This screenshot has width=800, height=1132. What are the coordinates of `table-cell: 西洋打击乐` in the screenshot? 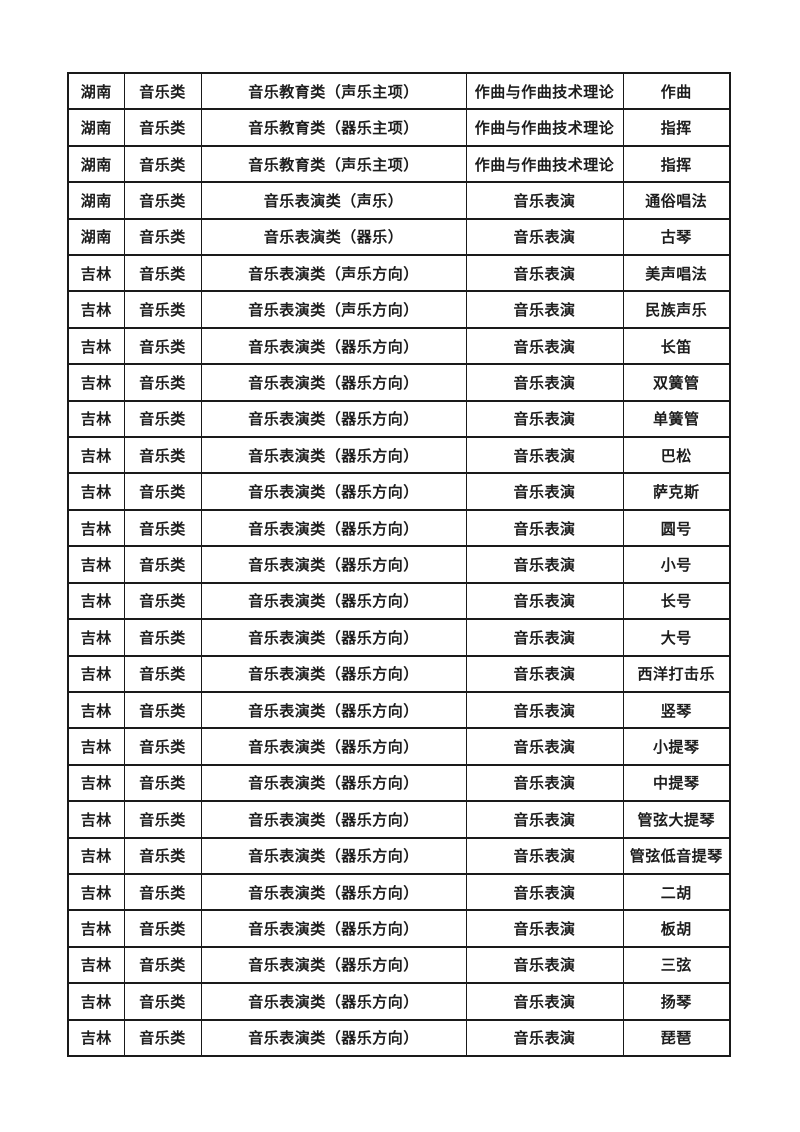 It's located at (676, 673).